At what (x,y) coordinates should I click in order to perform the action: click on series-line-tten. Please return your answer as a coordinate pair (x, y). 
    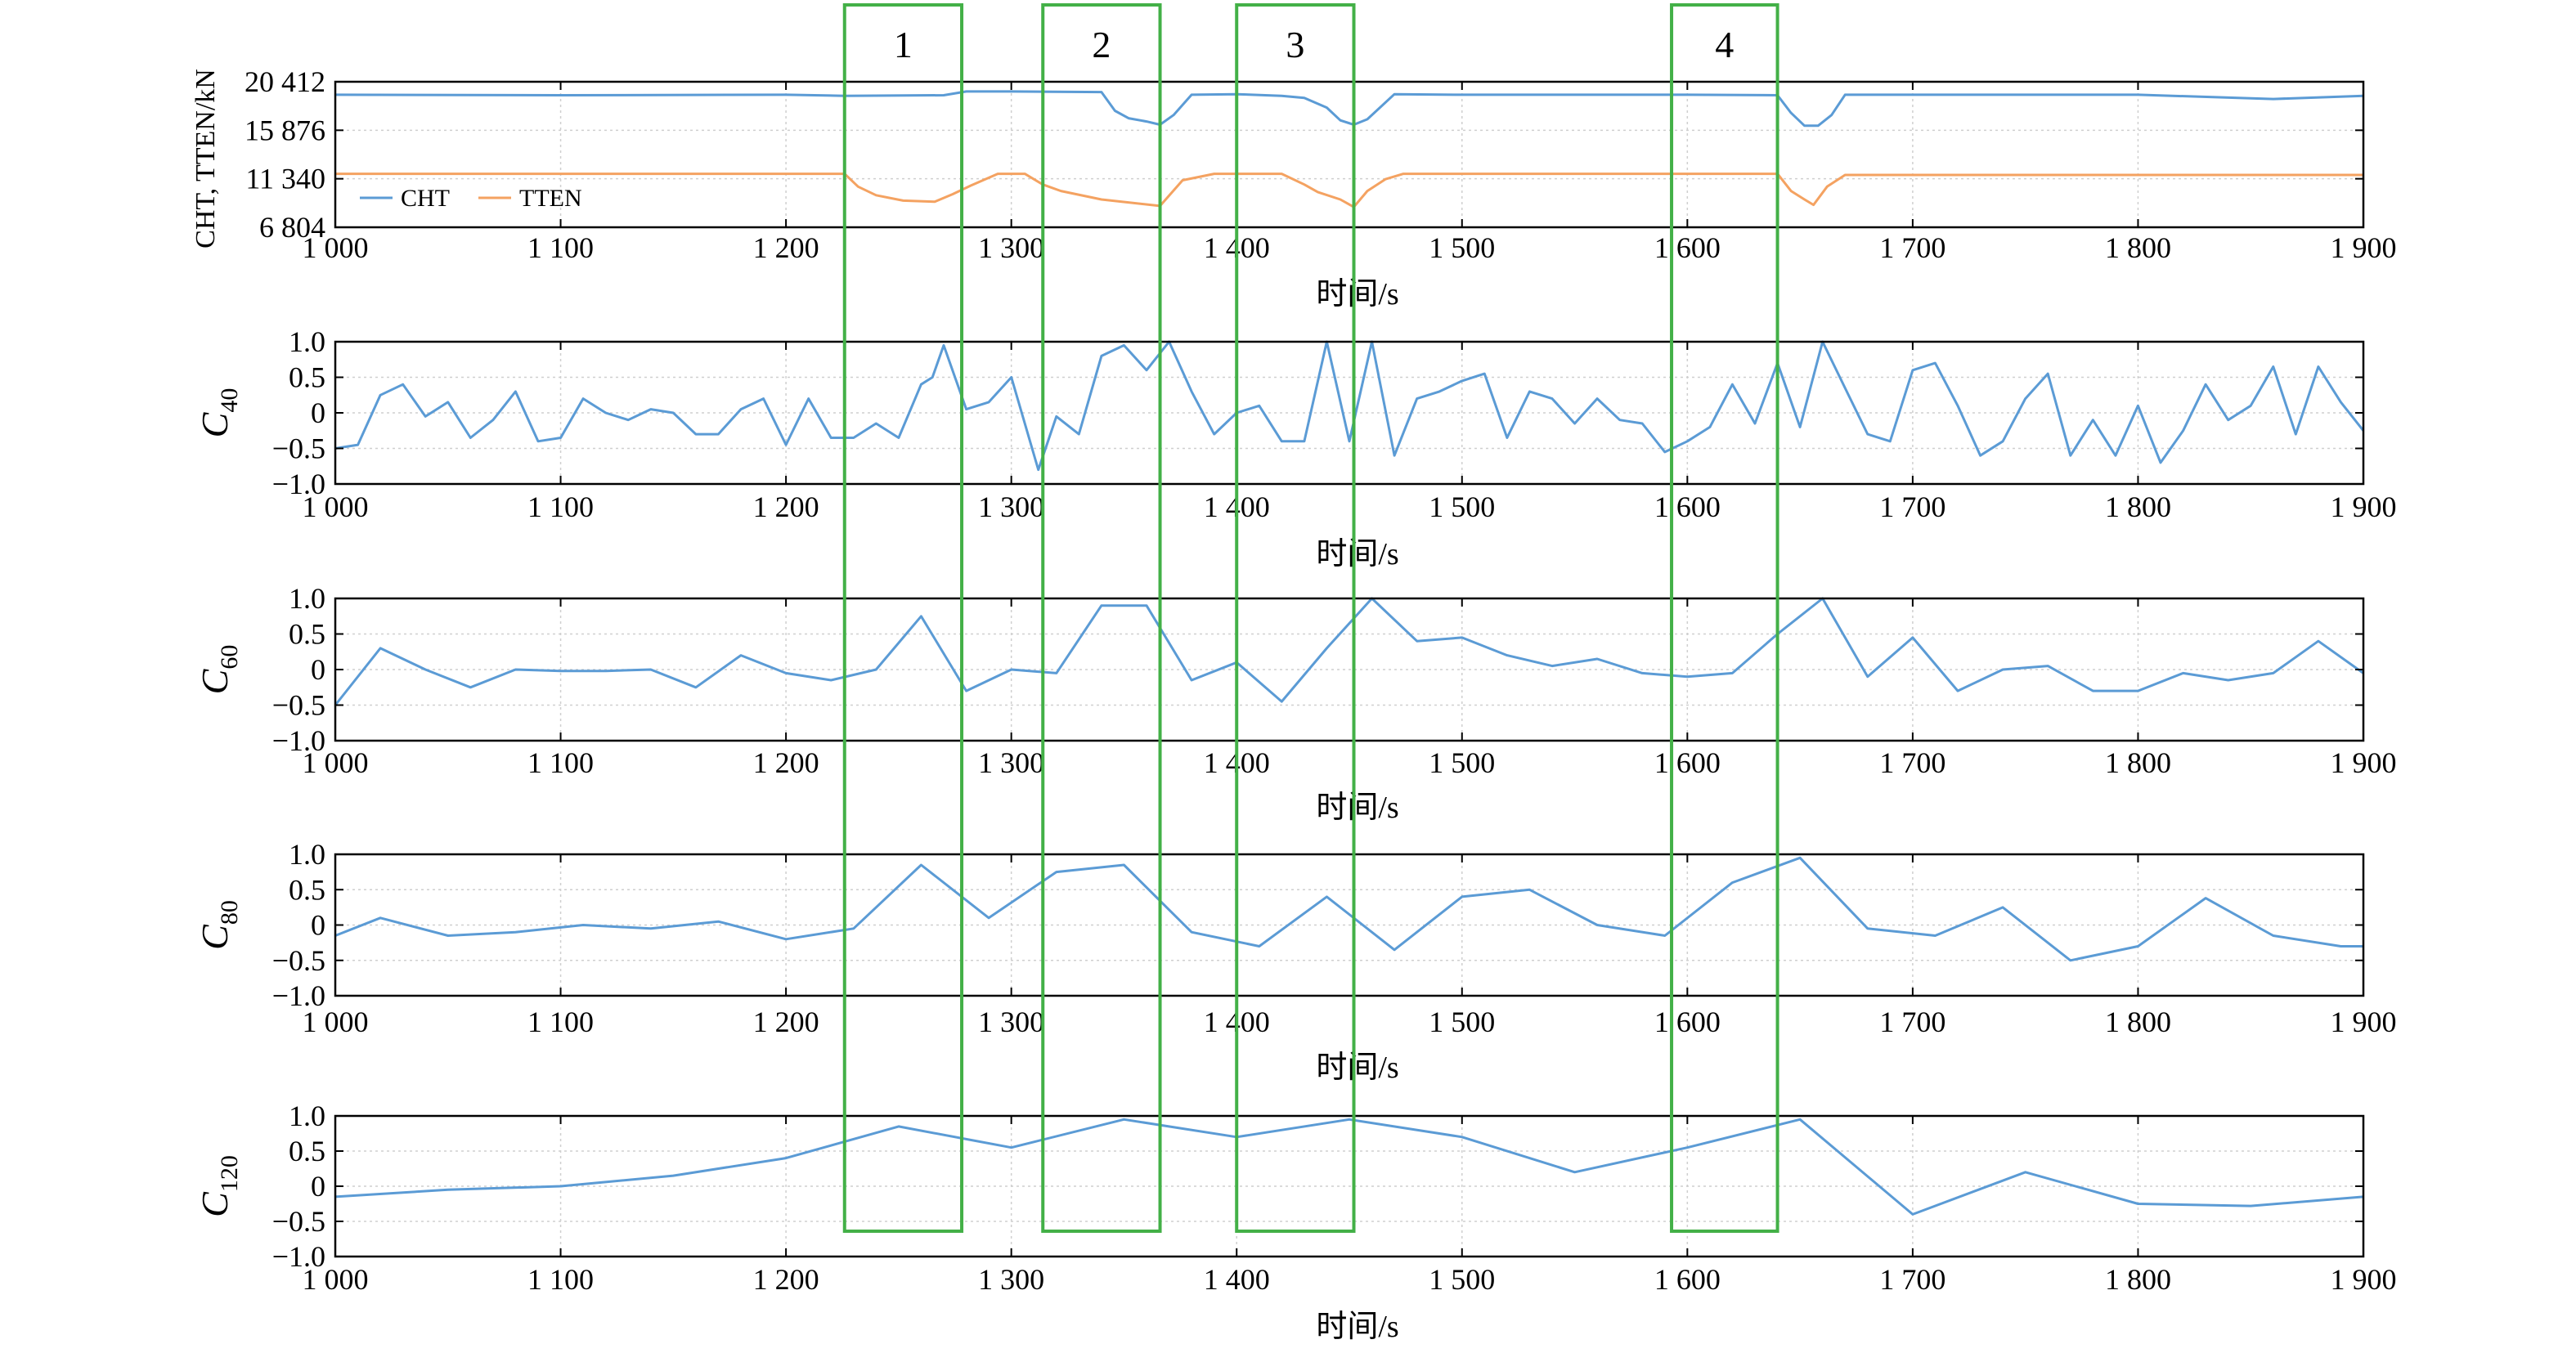
    Looking at the image, I should click on (1349, 190).